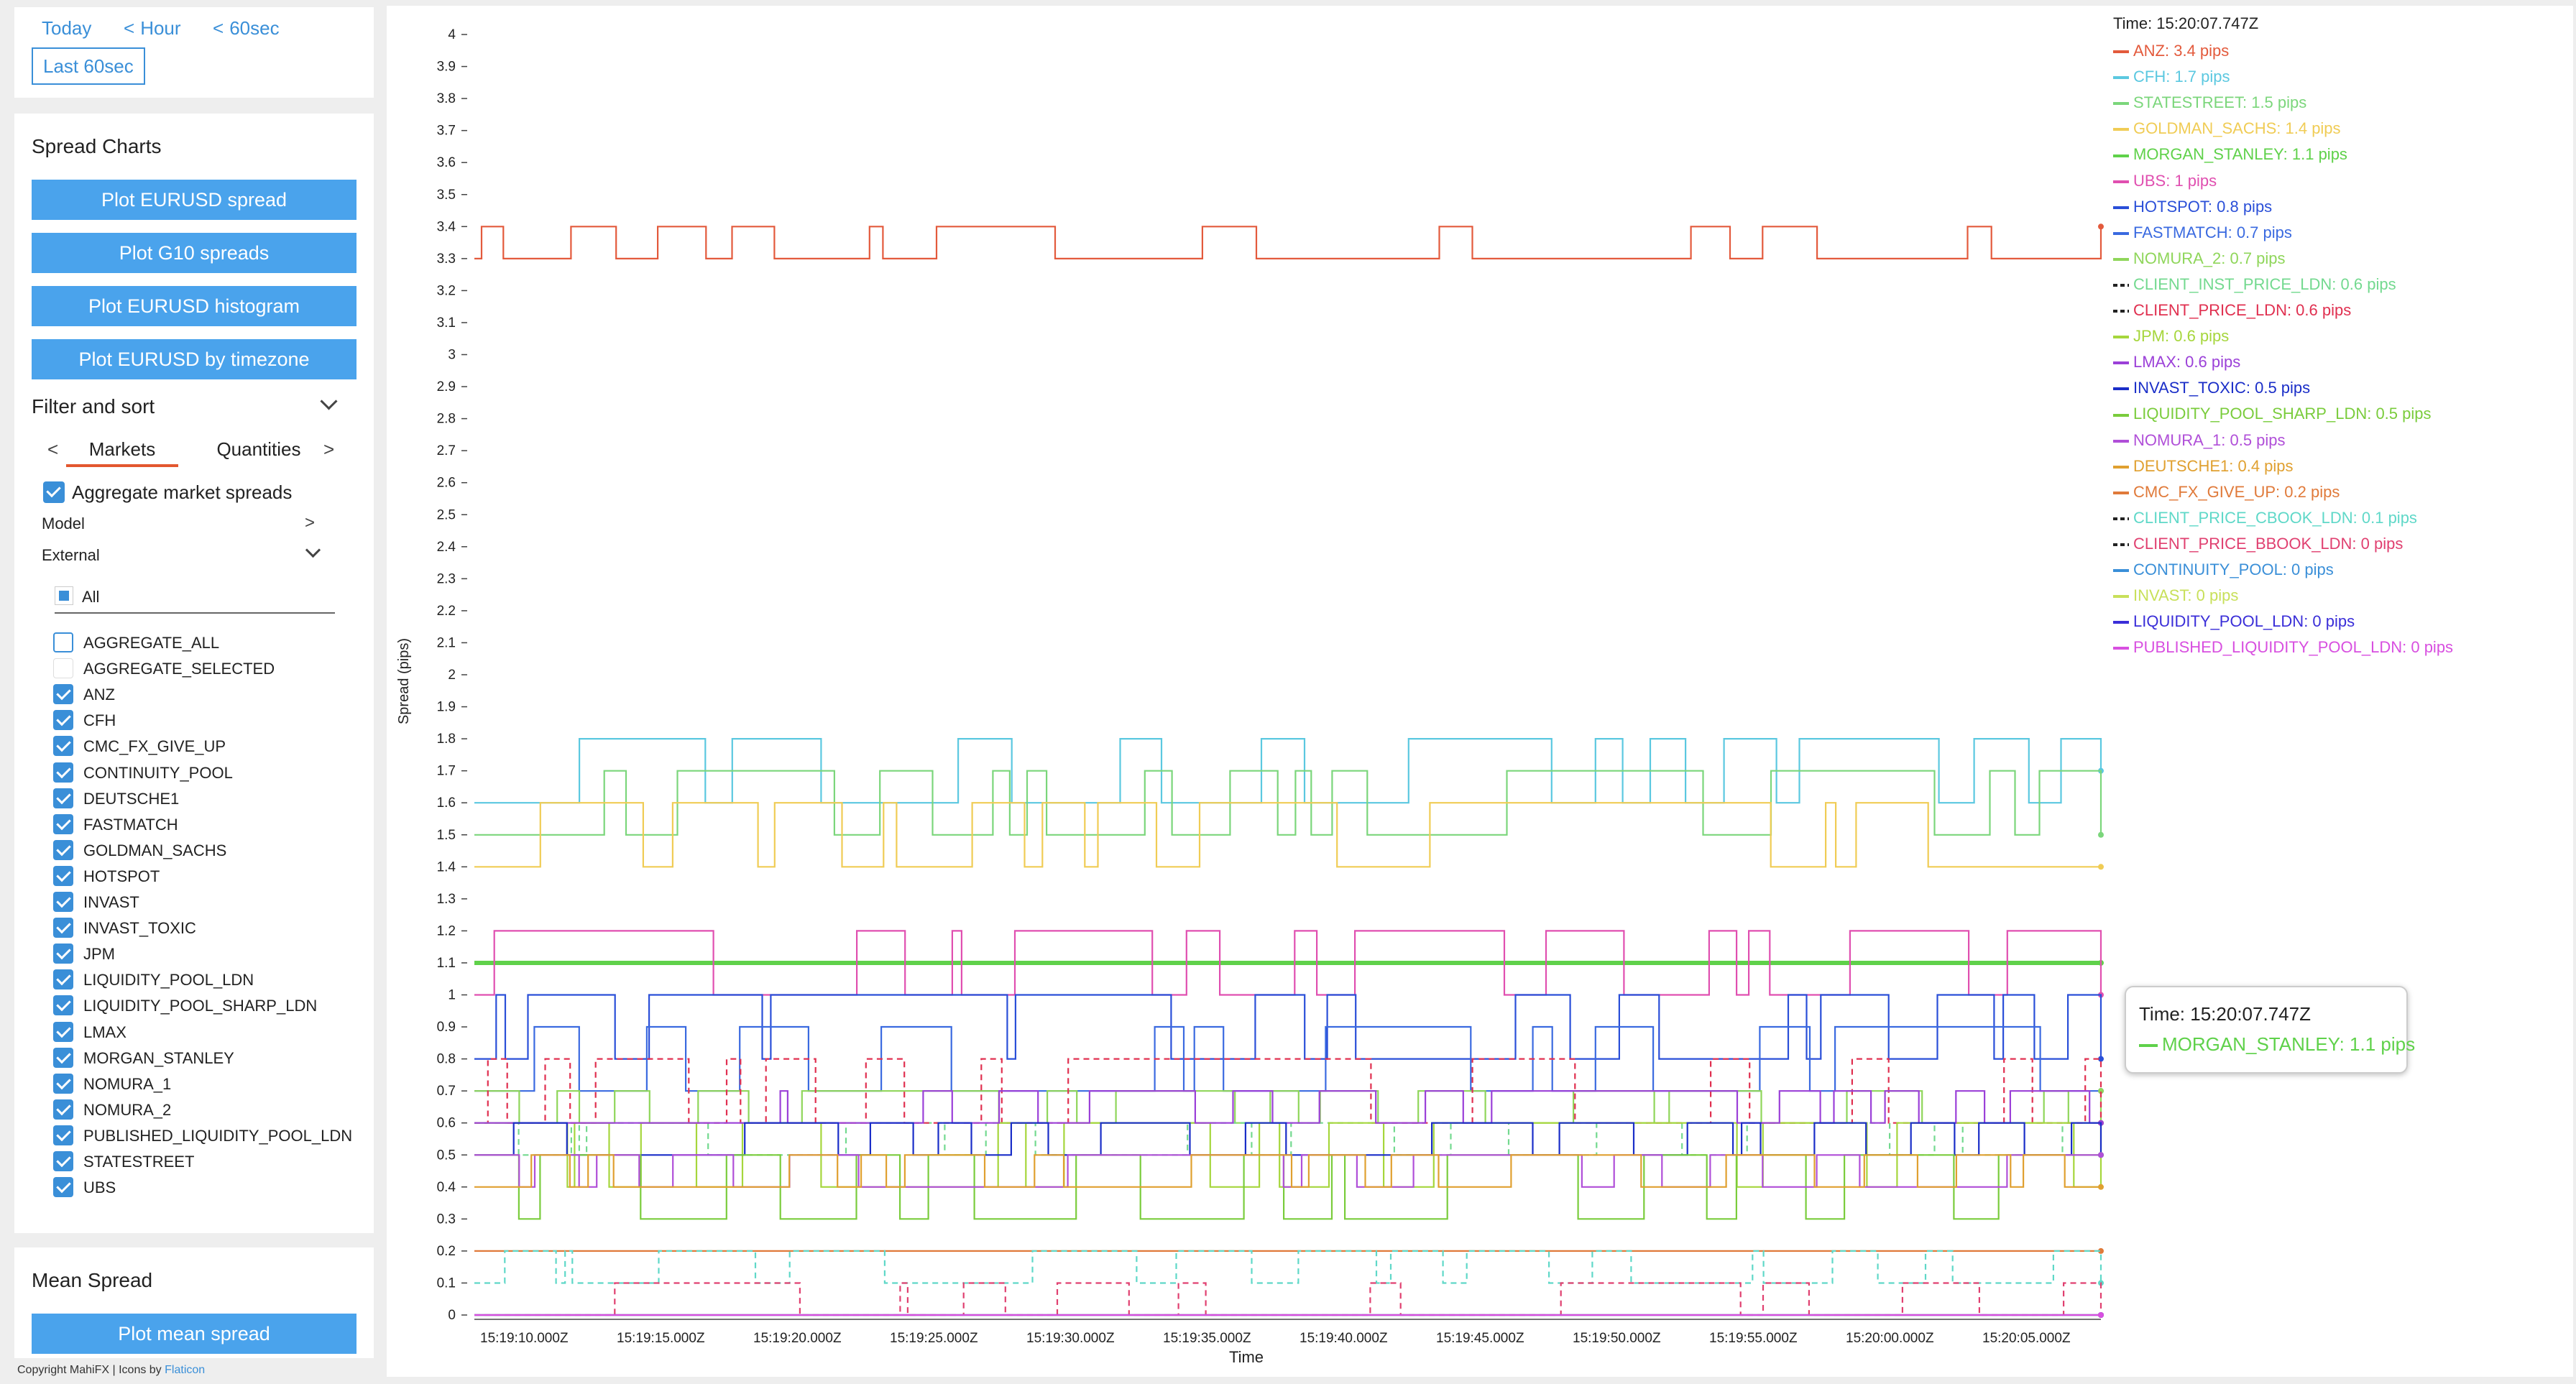 The height and width of the screenshot is (1384, 2576). Describe the element at coordinates (194, 306) in the screenshot. I see `plot-eurusd-histogram-button: Plot EURUSD histogram` at that location.